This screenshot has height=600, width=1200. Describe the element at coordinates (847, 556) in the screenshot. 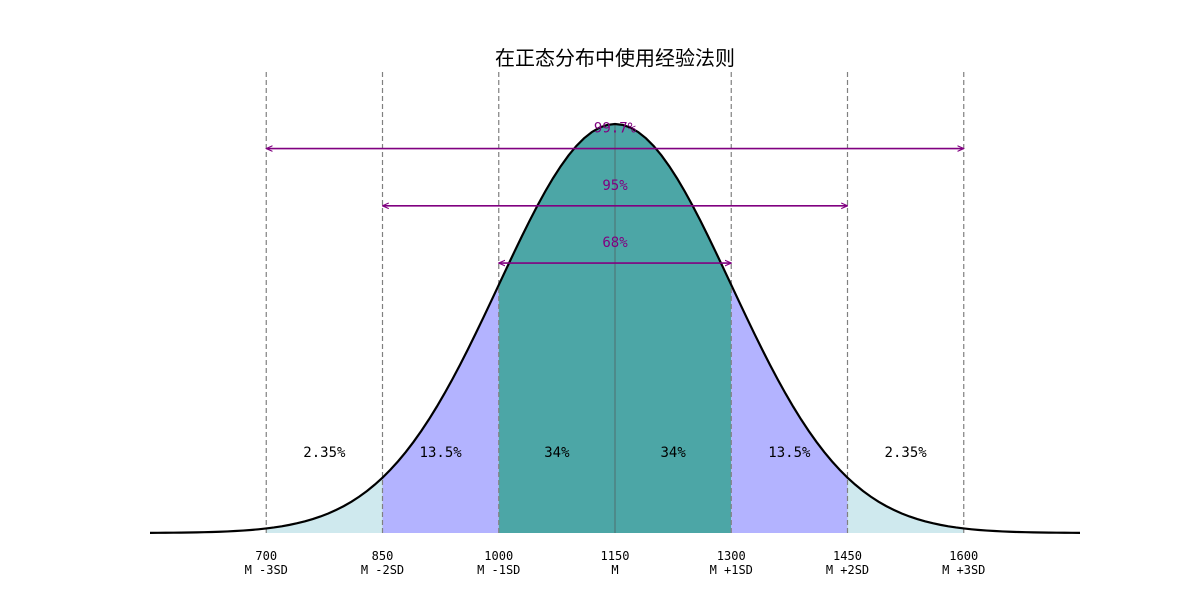

I see `tick-value-5: 1450` at that location.